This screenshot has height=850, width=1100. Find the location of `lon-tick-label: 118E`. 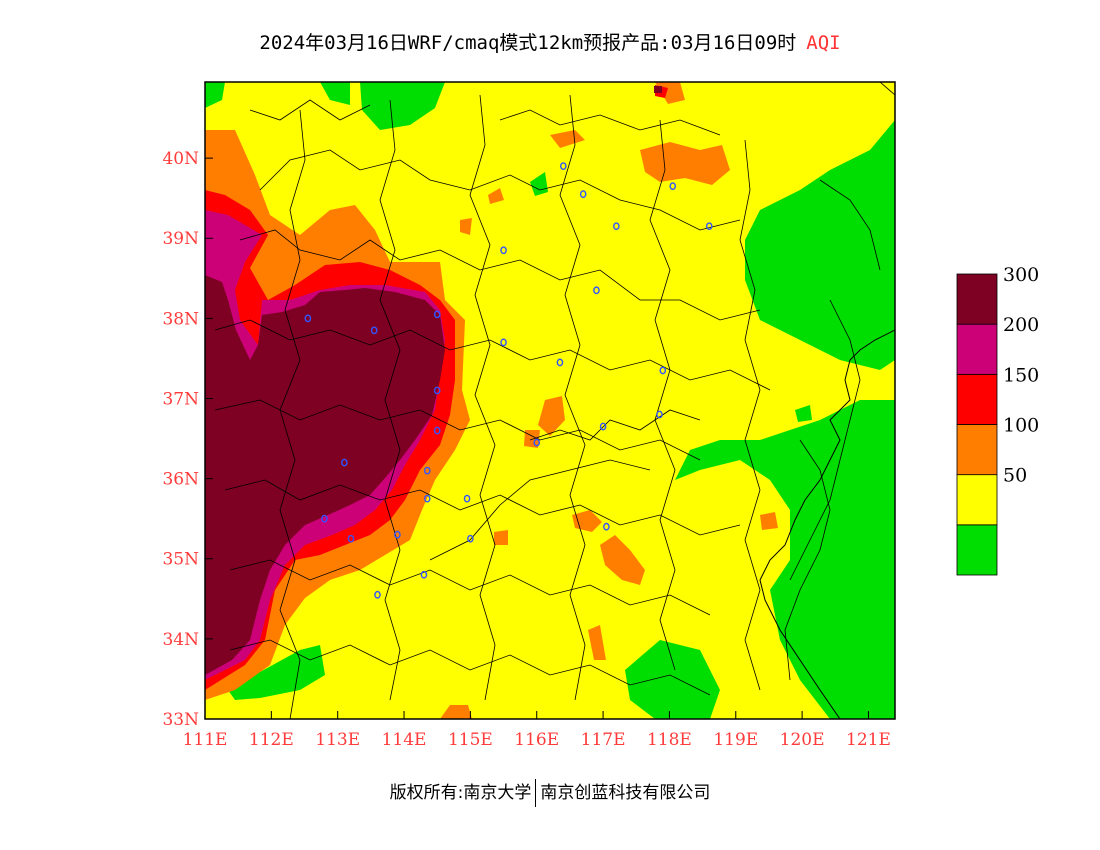

lon-tick-label: 118E is located at coordinates (669, 740).